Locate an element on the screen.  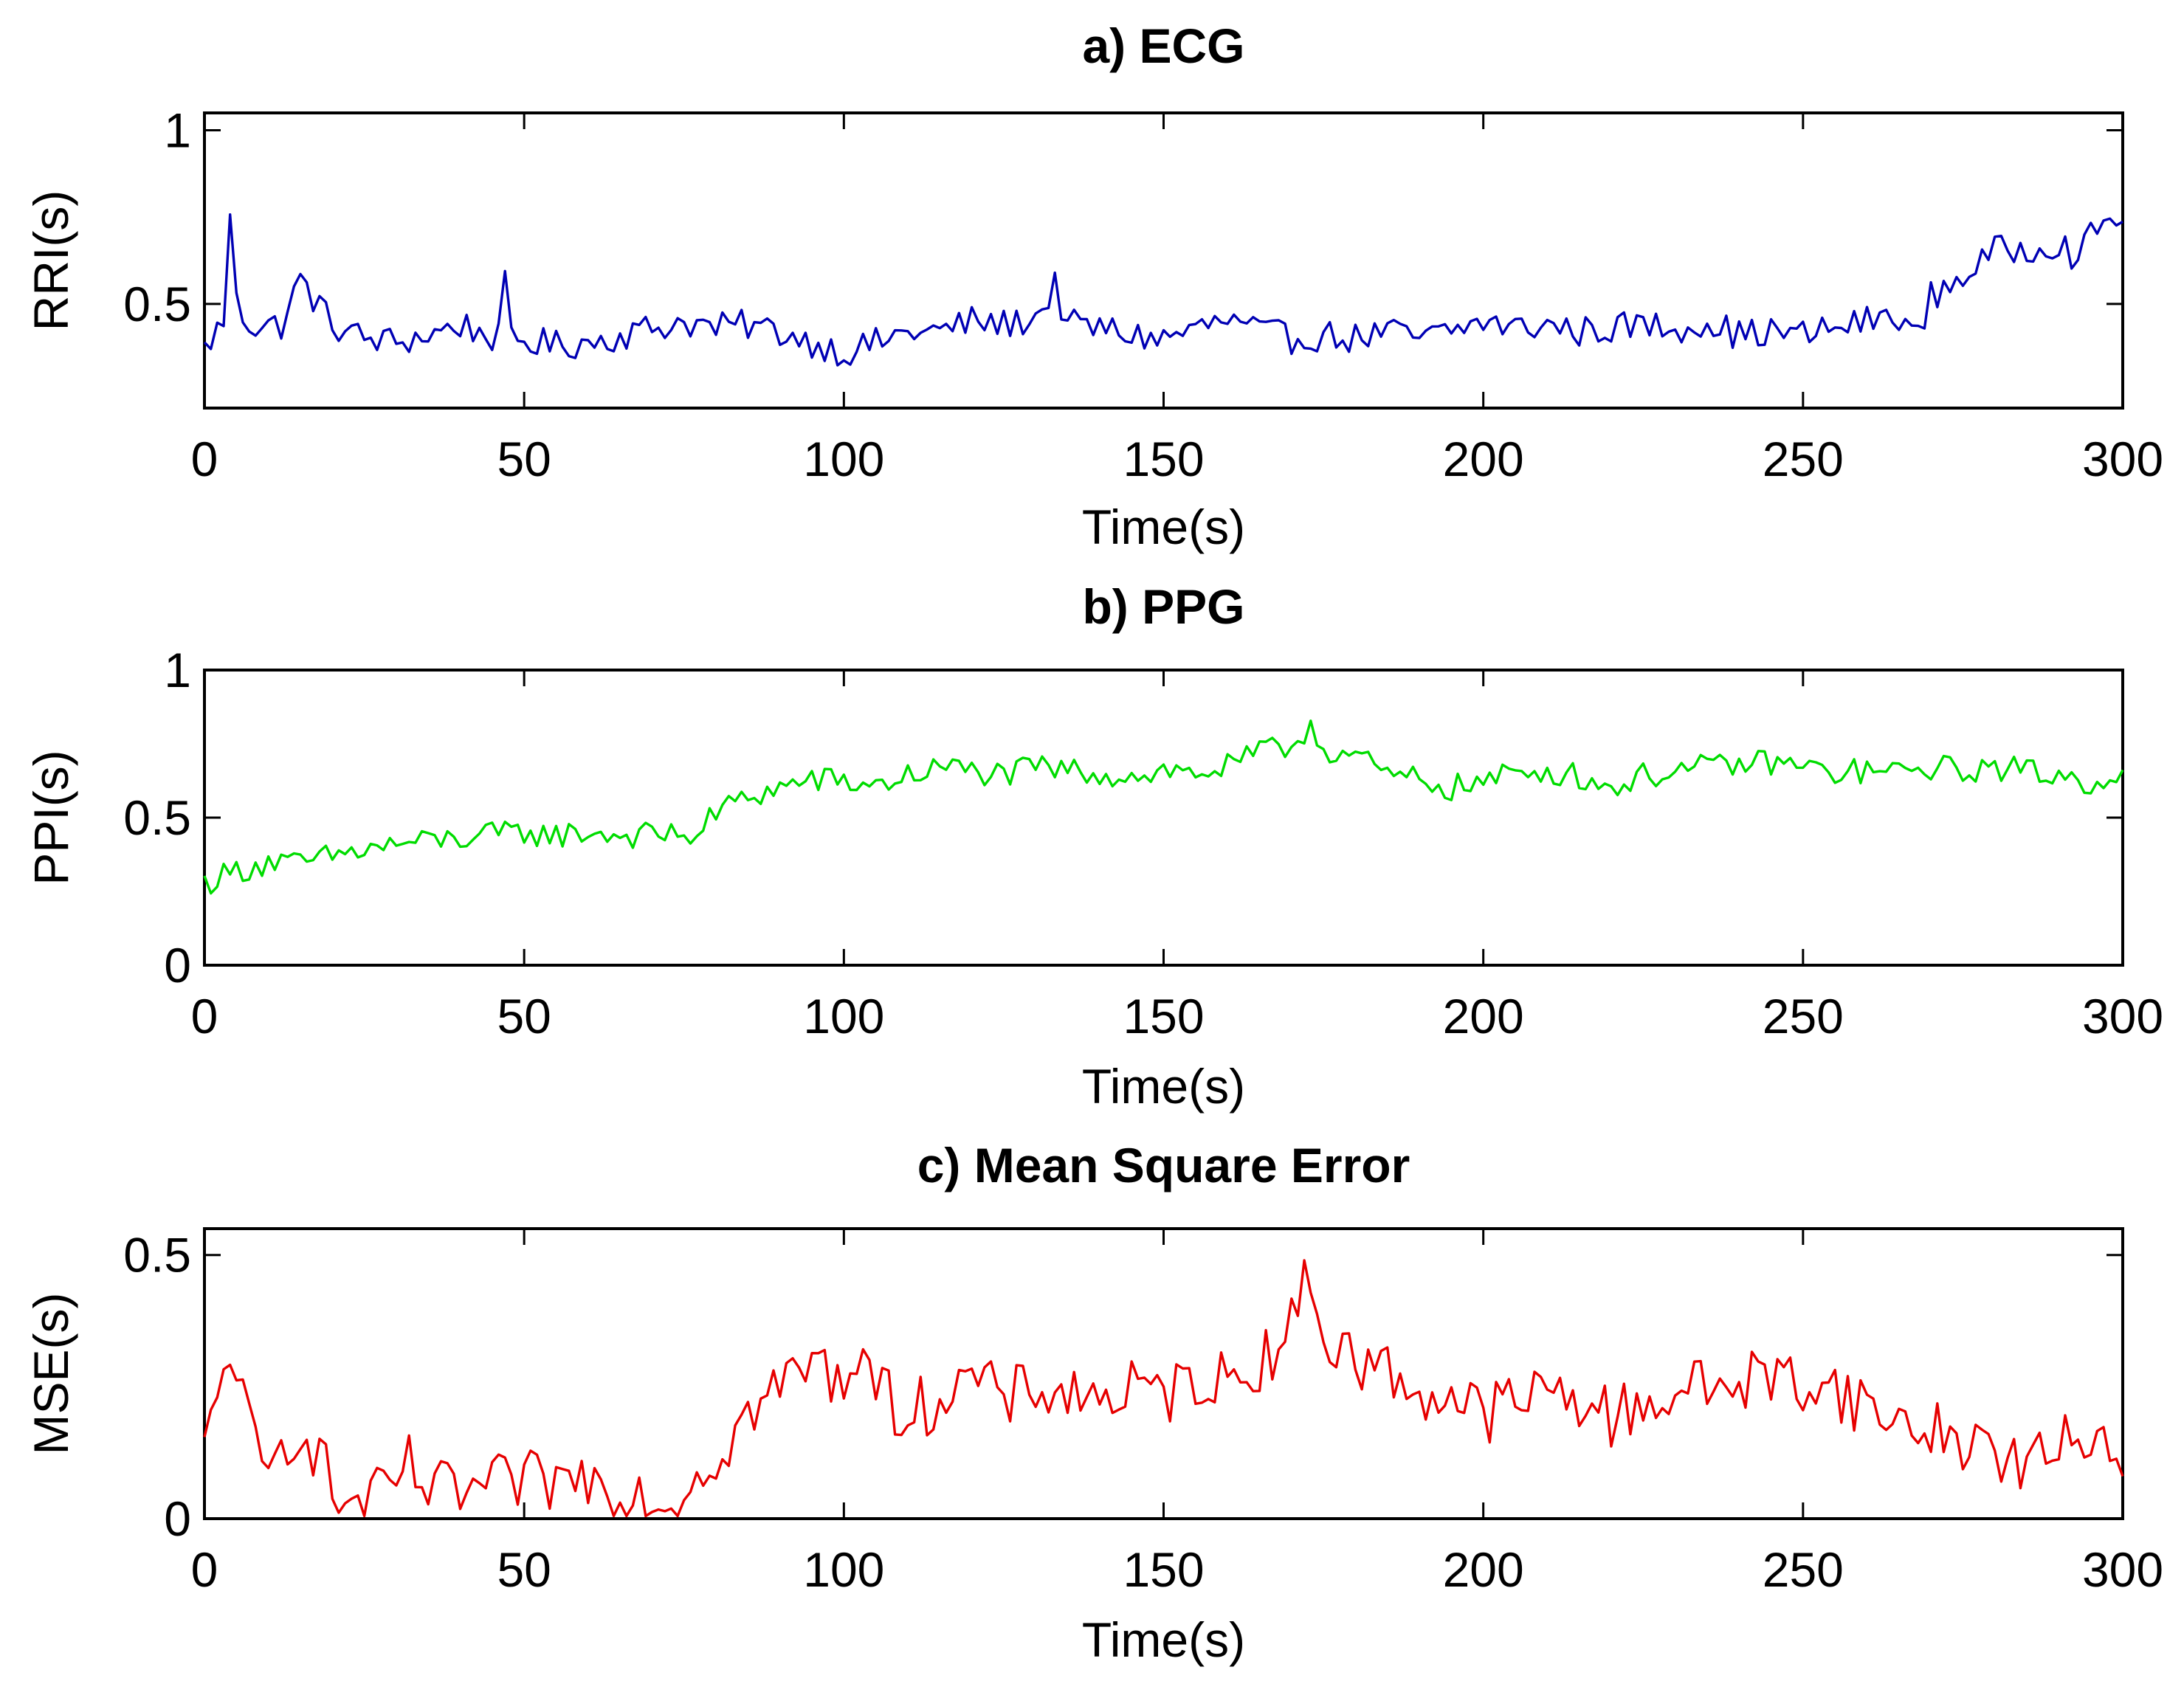
series-line-rri is located at coordinates (1163, 290).